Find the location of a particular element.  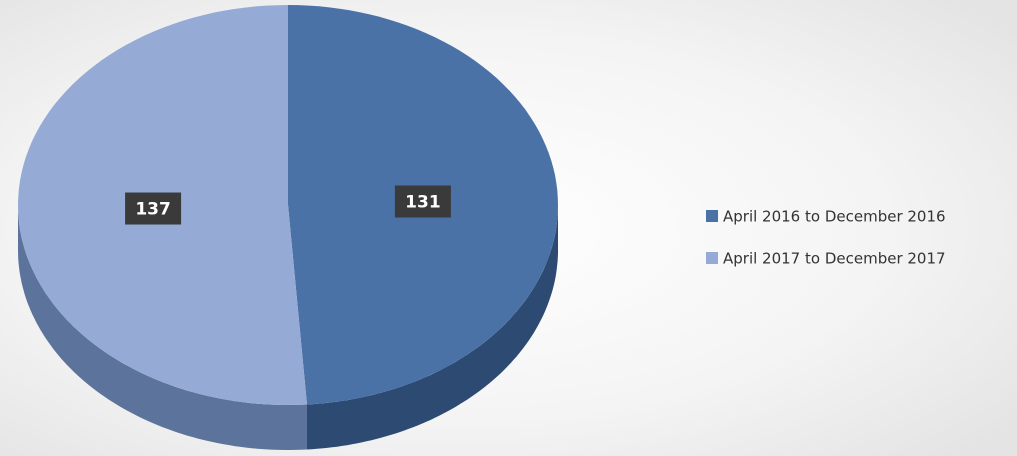

legend-label: April 2017 to December 2017 is located at coordinates (834, 259).